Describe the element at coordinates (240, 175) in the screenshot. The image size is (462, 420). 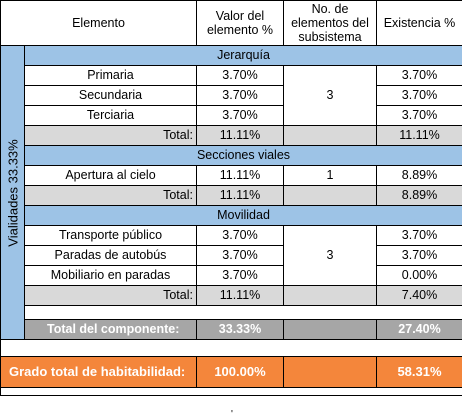
I see `row-valor: 11.11%` at that location.